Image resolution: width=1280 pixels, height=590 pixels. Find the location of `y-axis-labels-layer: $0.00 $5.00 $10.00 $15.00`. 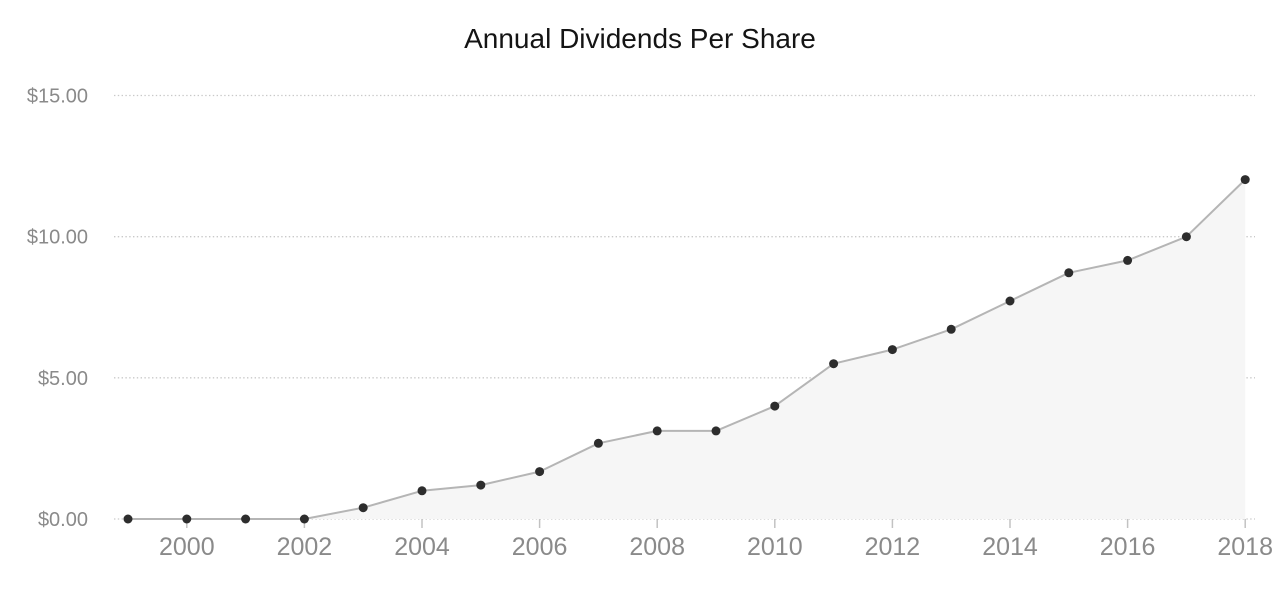

y-axis-labels-layer: $0.00 $5.00 $10.00 $15.00 is located at coordinates (57, 309).